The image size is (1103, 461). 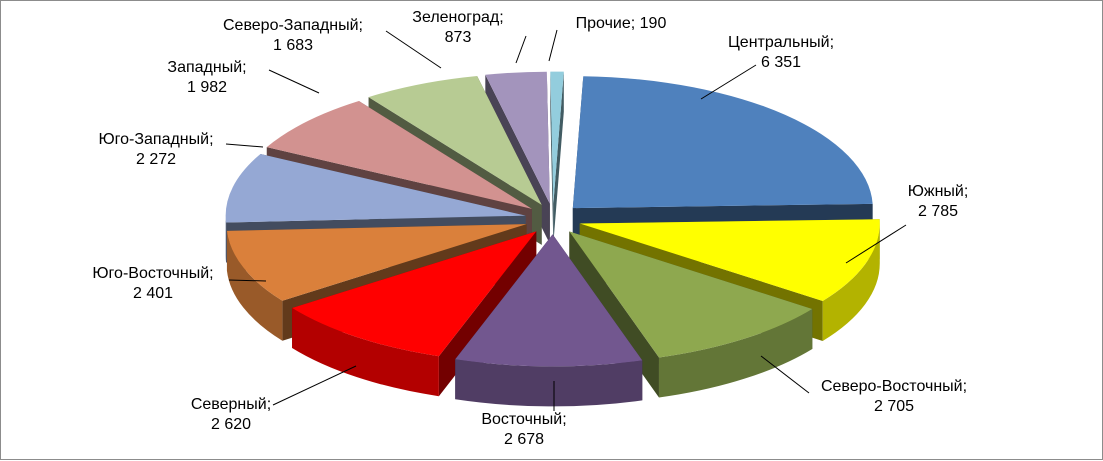 What do you see at coordinates (152, 283) in the screenshot?
I see `data-label-юго-восточный: Юго-Восточный;2 401` at bounding box center [152, 283].